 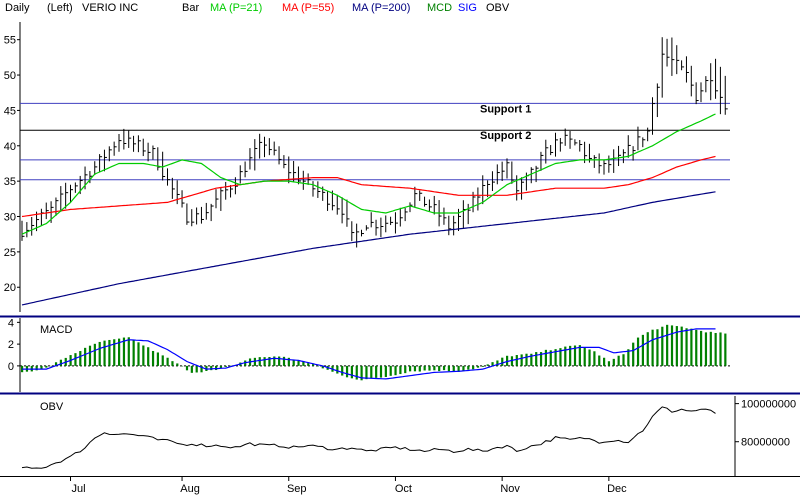 I want to click on macd-title: MACD, so click(x=56, y=330).